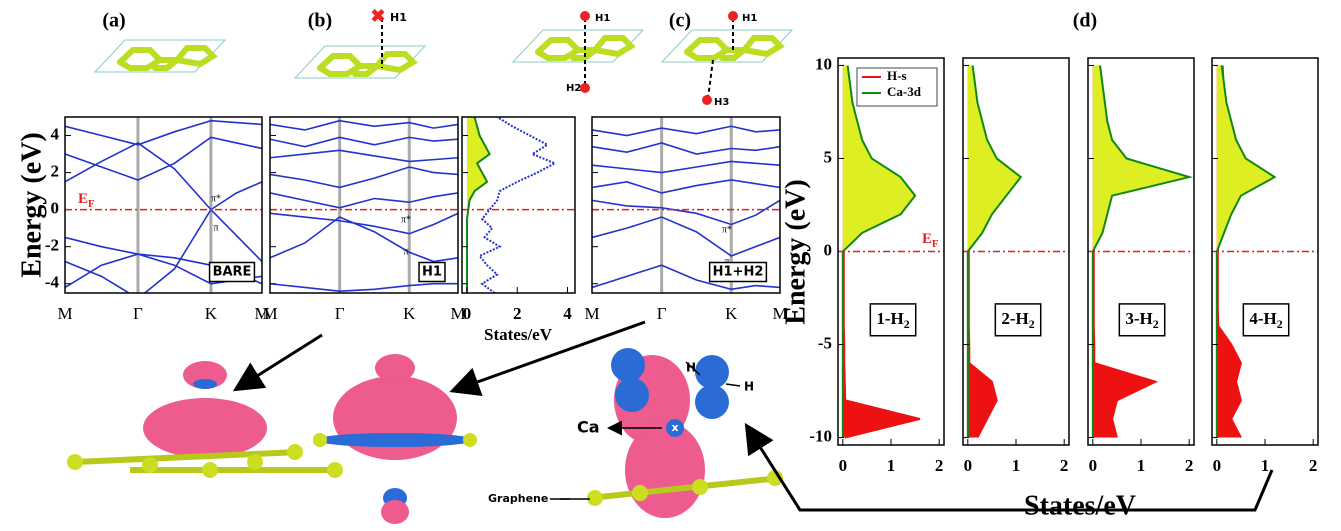  What do you see at coordinates (1262, 318) in the screenshot?
I see `label-main: 4-H` at bounding box center [1262, 318].